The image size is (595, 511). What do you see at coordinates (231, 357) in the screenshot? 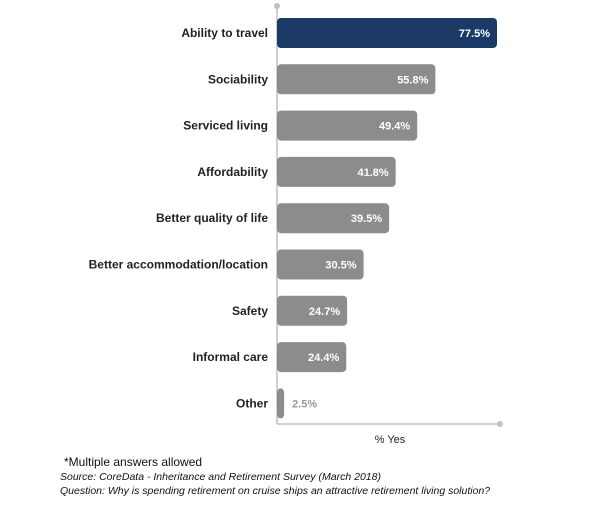
I see `category-label: Informal care` at bounding box center [231, 357].